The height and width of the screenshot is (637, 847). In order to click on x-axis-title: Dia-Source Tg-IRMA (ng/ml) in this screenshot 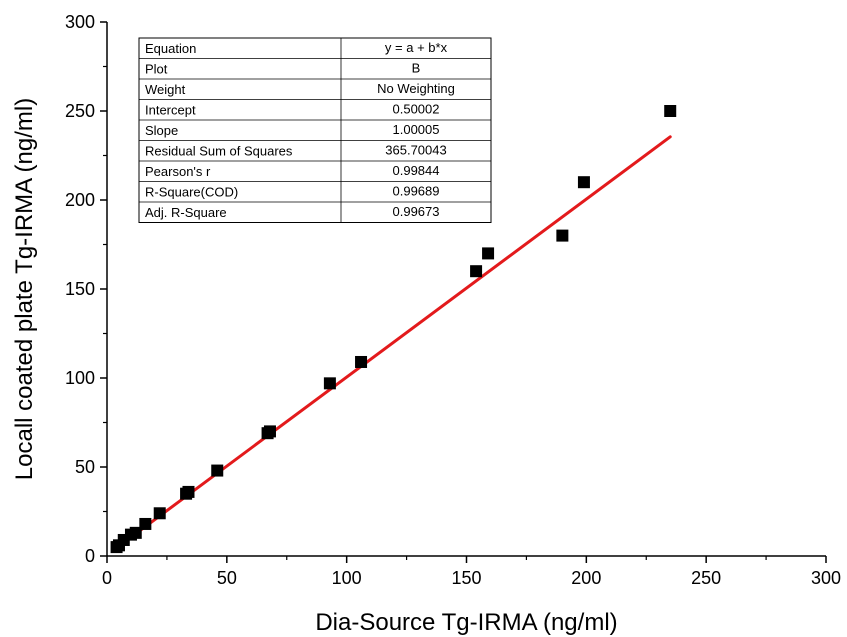, I will do `click(466, 622)`.